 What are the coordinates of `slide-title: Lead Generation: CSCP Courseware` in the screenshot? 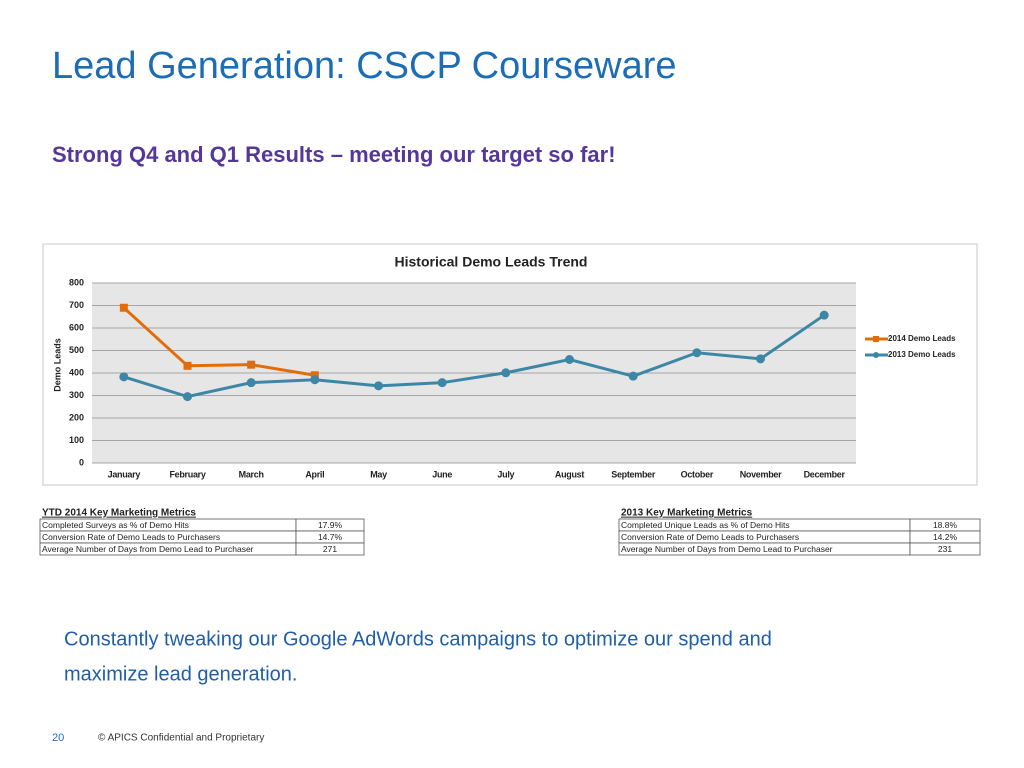 It's located at (364, 66).